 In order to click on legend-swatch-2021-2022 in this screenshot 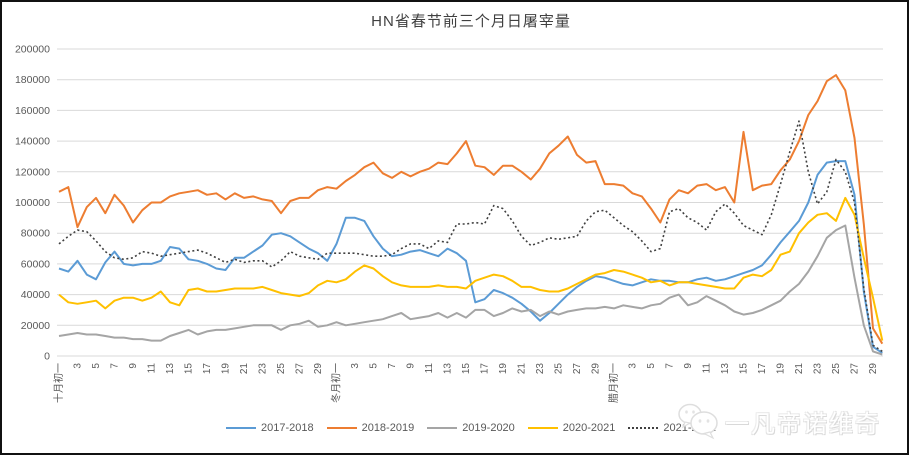, I will do `click(643, 428)`.